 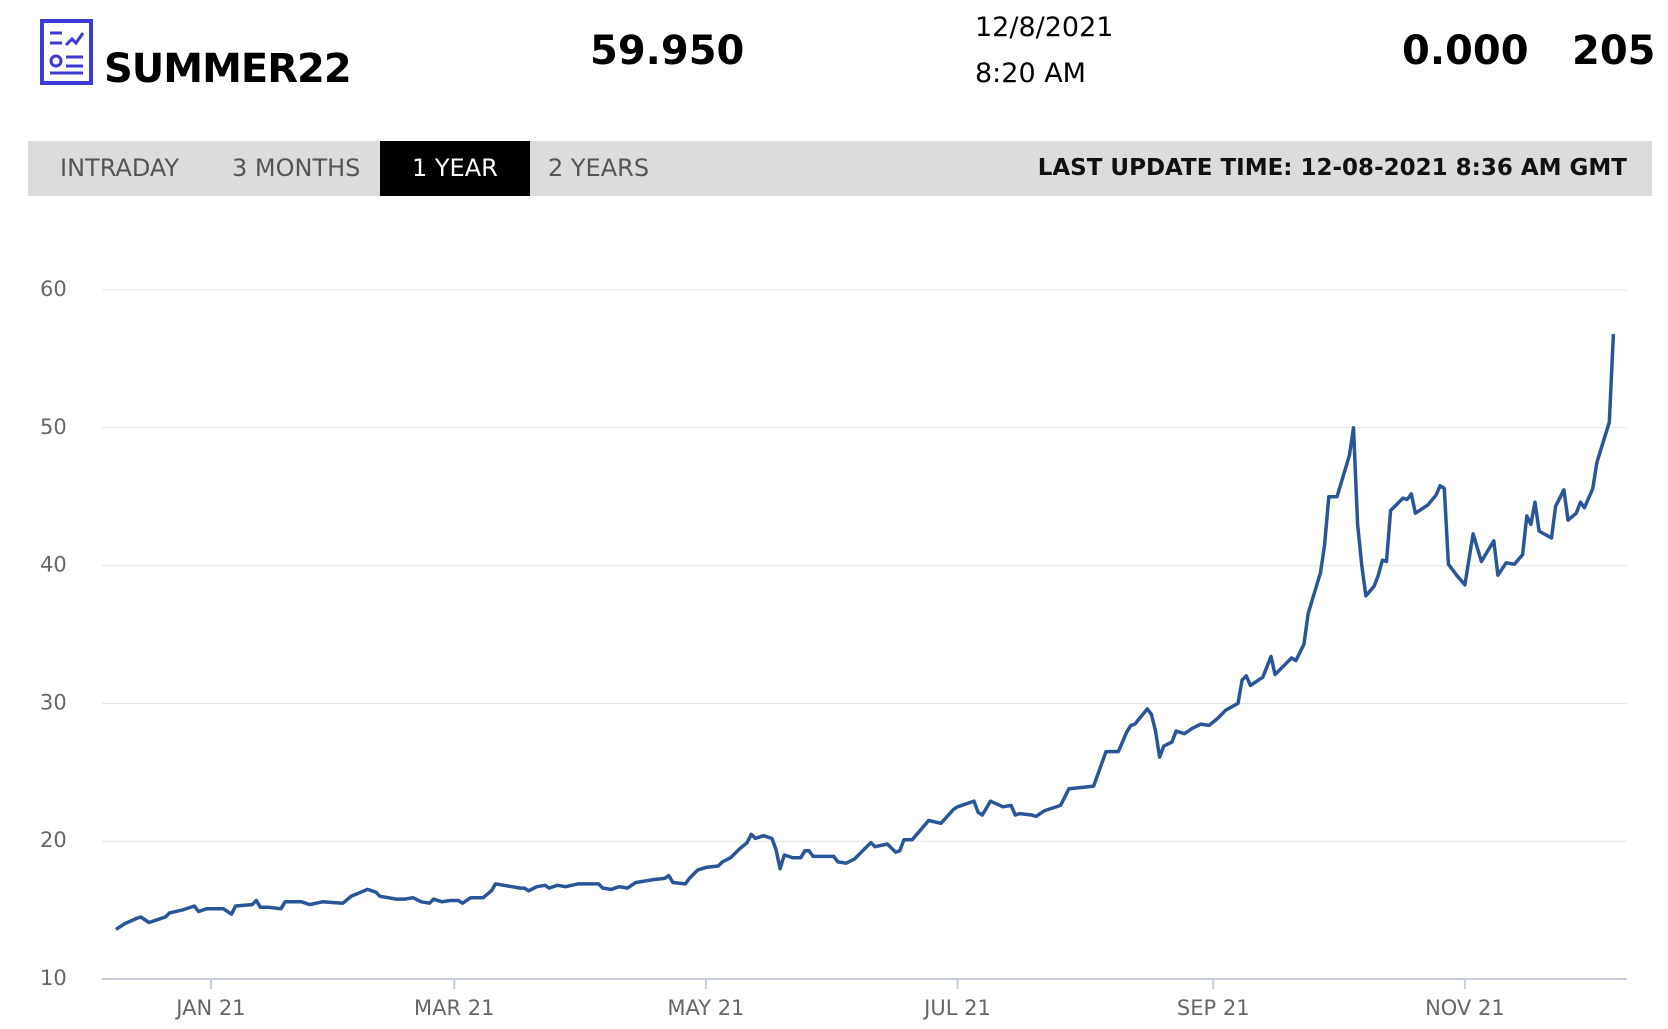 What do you see at coordinates (599, 168) in the screenshot?
I see `tab: 2 YEARS` at bounding box center [599, 168].